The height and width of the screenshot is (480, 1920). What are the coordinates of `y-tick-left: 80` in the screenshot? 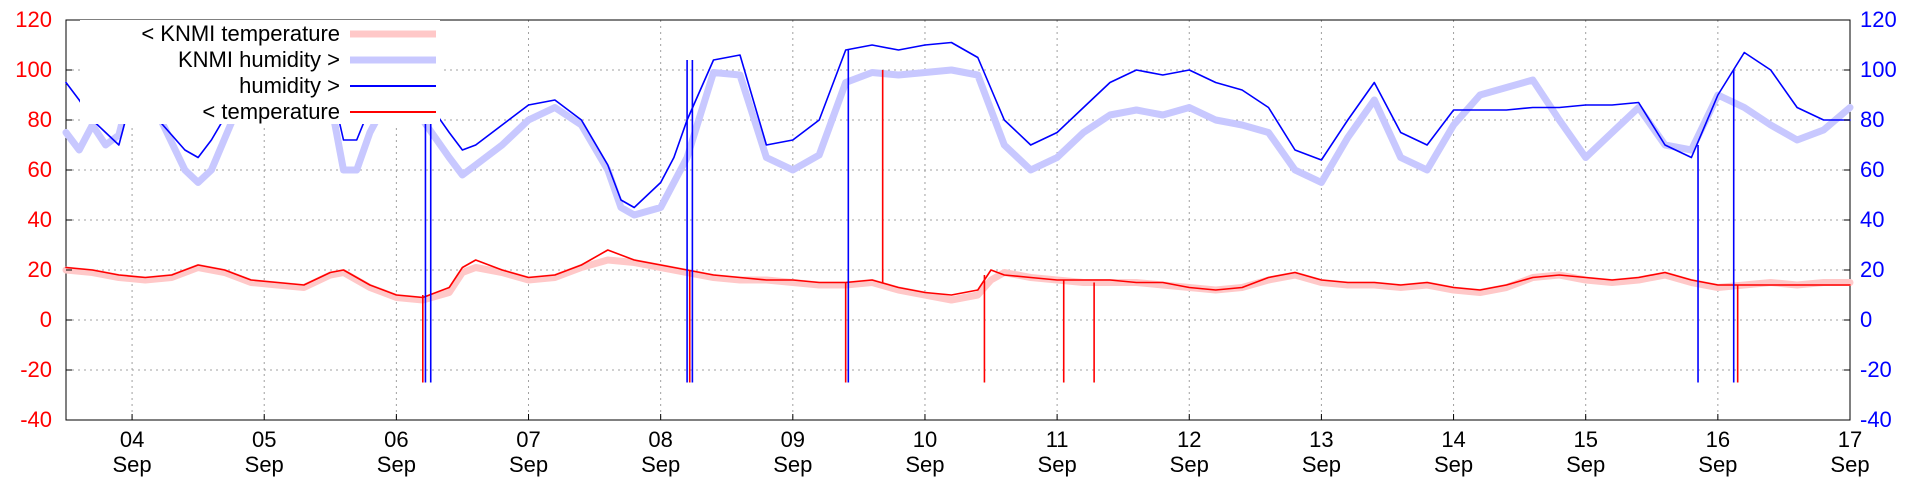 It's located at (40, 119).